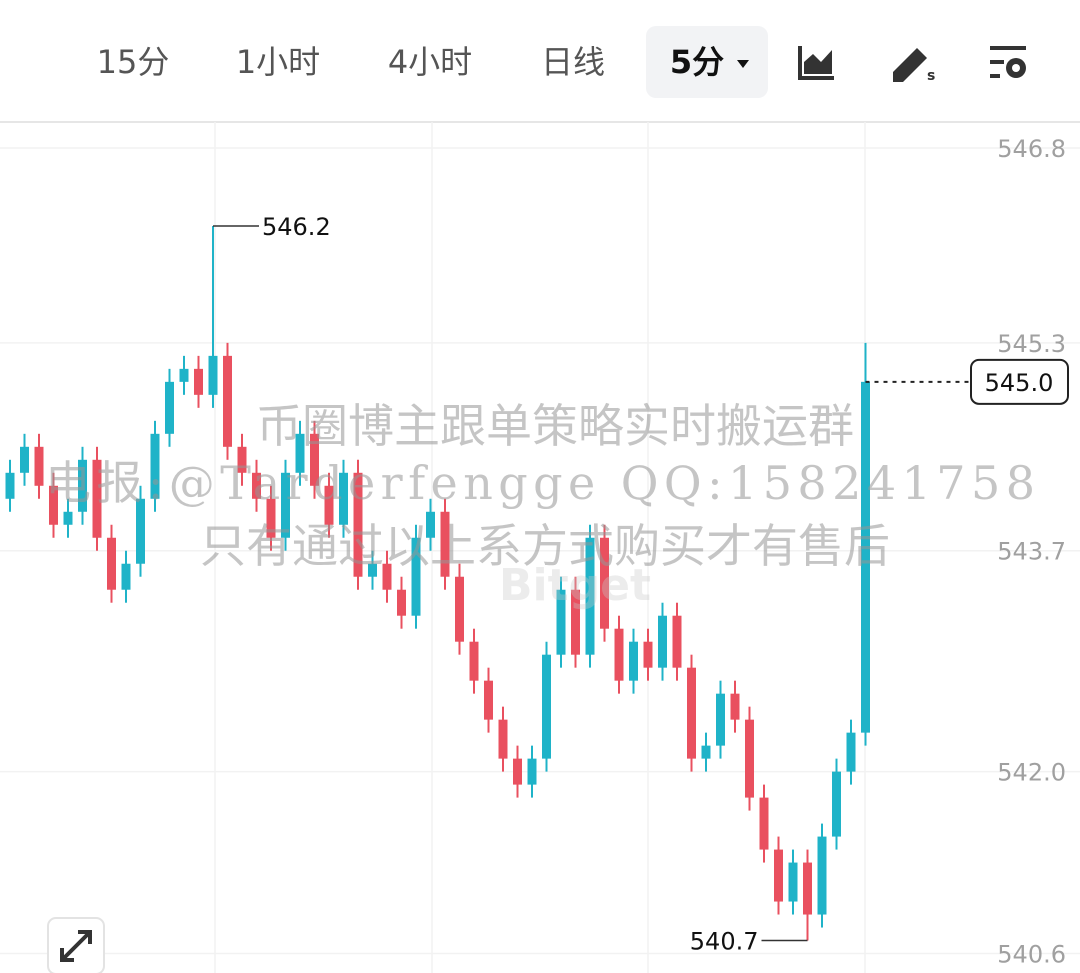 The width and height of the screenshot is (1080, 973). Describe the element at coordinates (133, 62) in the screenshot. I see `interval-tab: 15分` at that location.